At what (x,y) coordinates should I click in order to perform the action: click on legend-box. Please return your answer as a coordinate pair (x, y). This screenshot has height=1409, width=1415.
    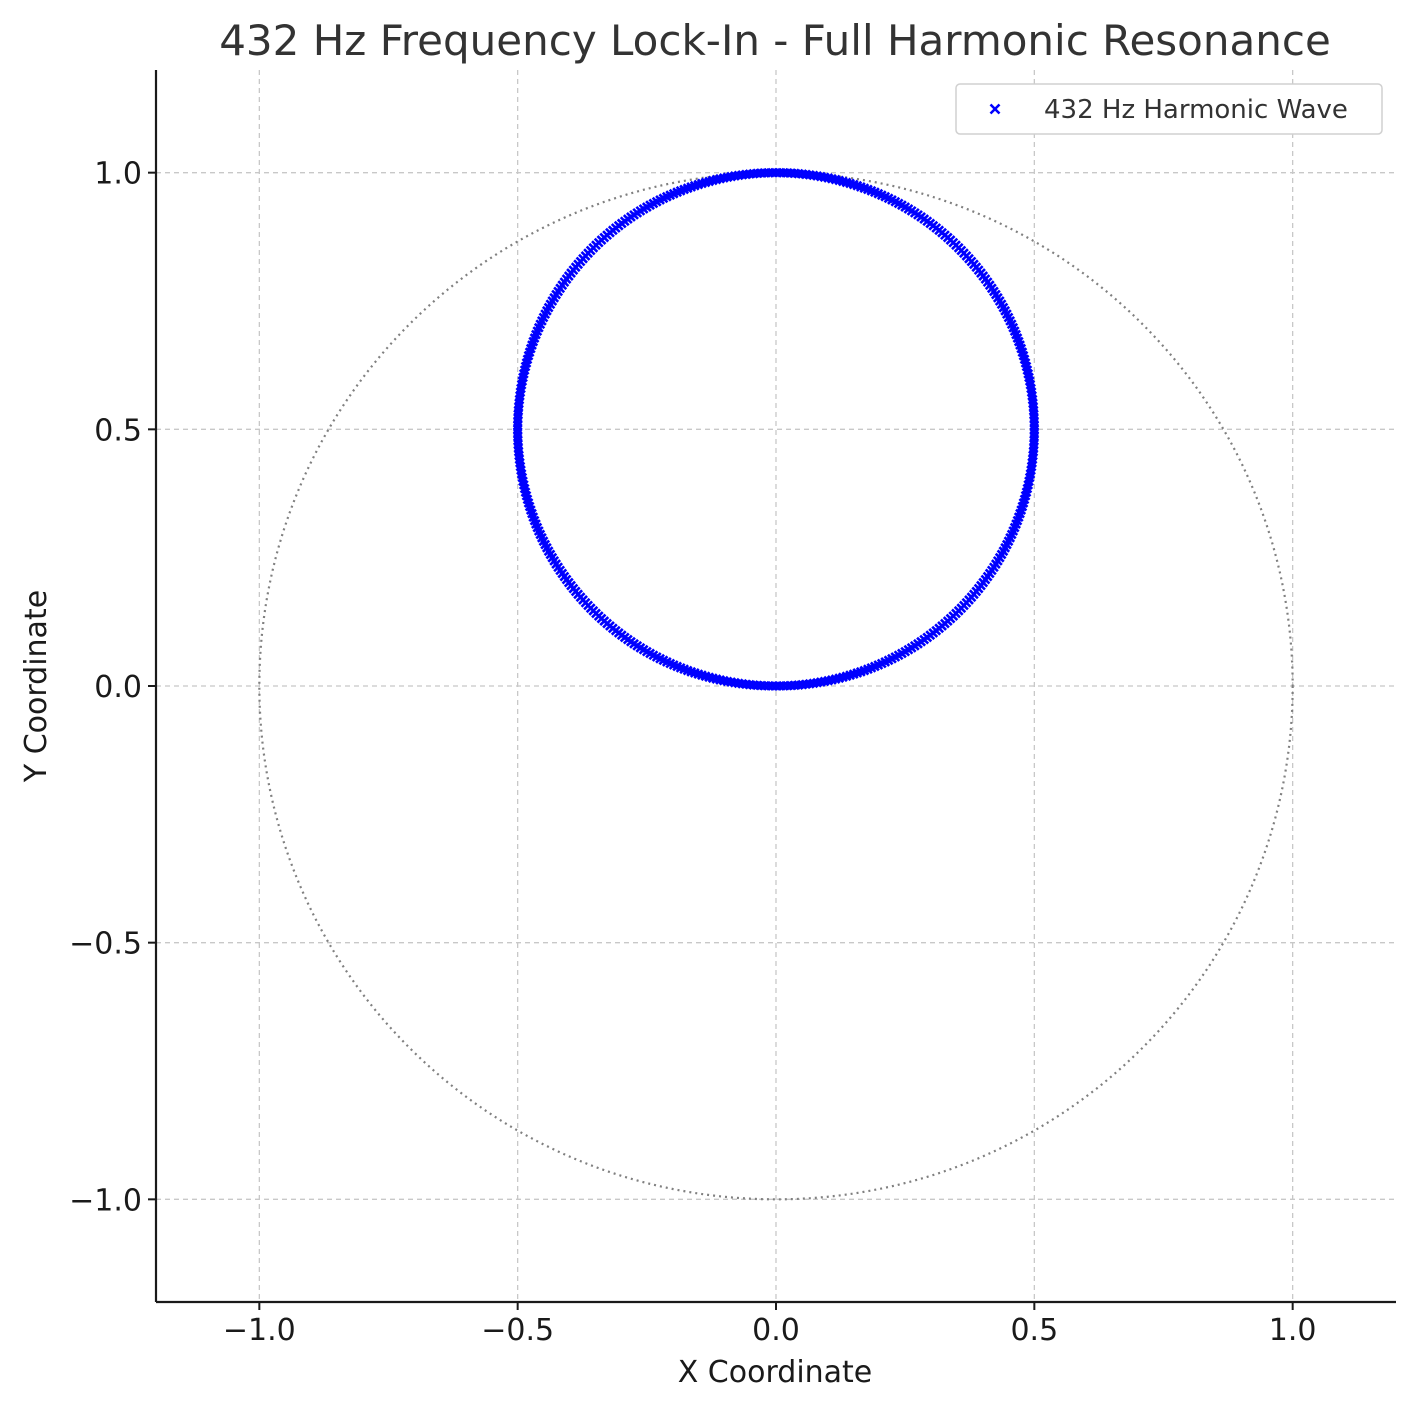
    Looking at the image, I should click on (1169, 109).